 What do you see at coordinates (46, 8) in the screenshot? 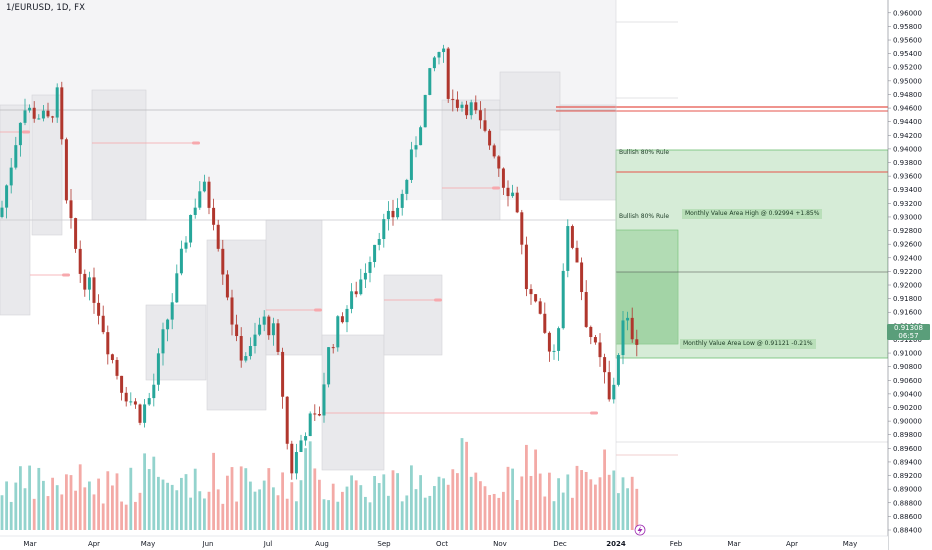
I see `symbol-title: 1/EURUSD, 1D, FX` at bounding box center [46, 8].